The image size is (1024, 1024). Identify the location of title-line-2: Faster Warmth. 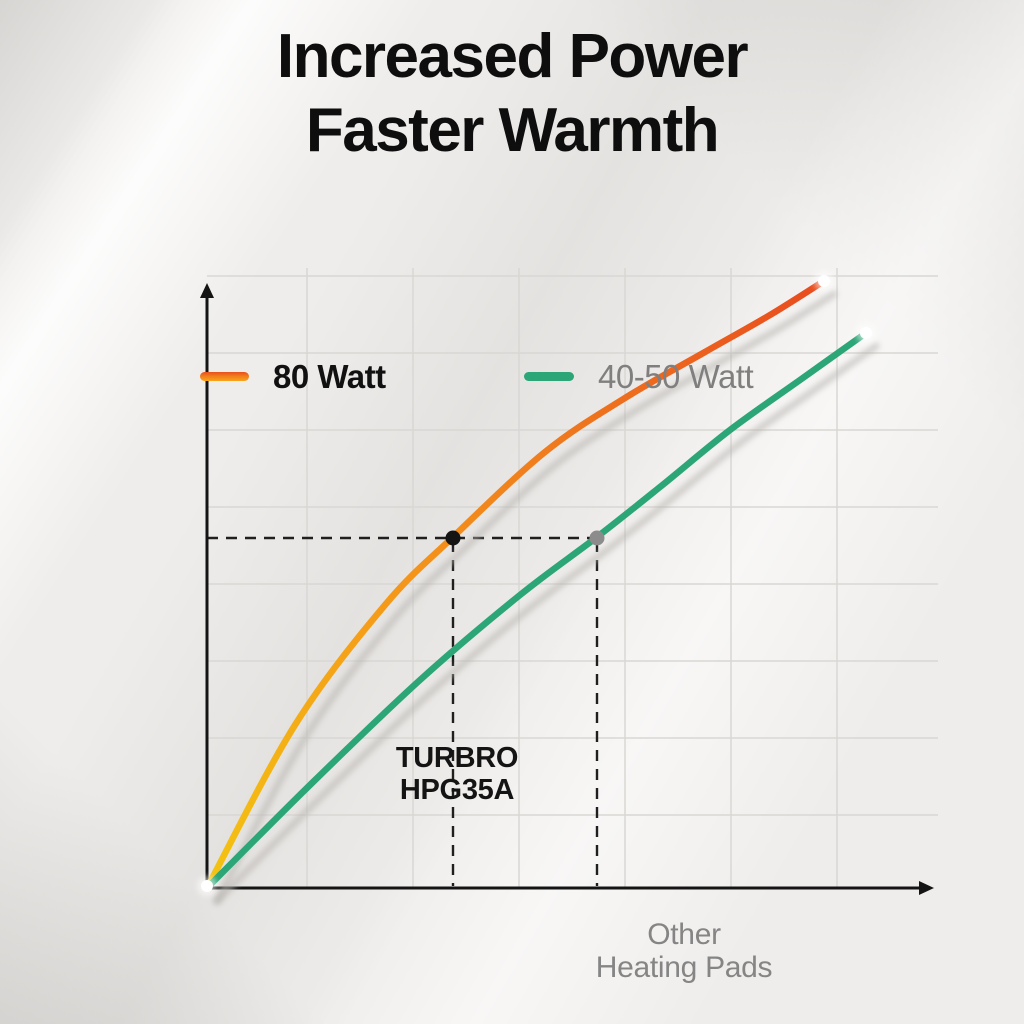
(512, 131).